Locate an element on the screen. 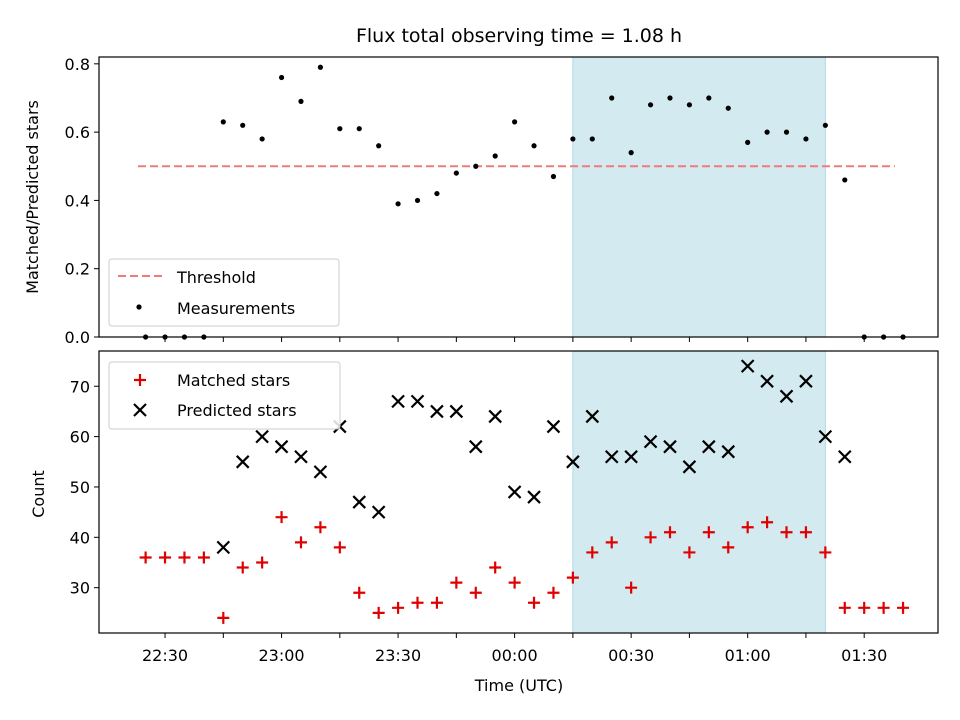  legend-predicted-swatch is located at coordinates (140, 410).